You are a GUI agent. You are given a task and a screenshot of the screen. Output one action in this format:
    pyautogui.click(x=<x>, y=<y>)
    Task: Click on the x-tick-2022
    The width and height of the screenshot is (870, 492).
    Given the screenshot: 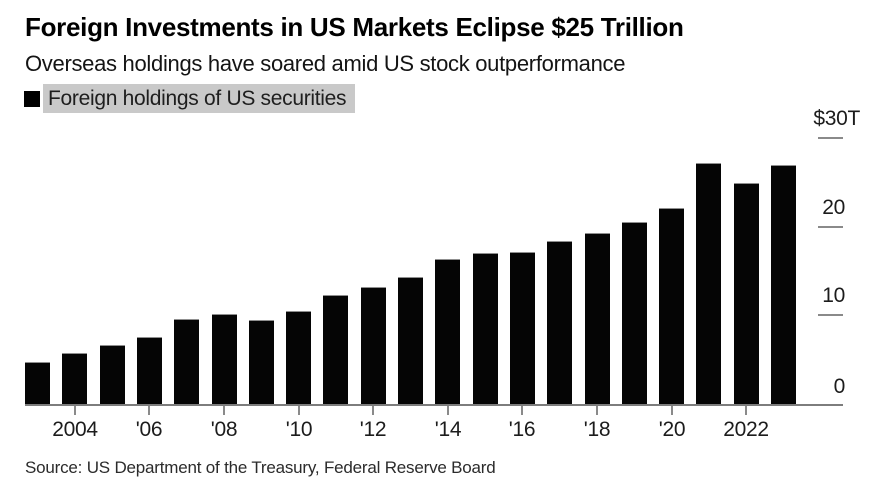 What is the action you would take?
    pyautogui.click(x=746, y=410)
    